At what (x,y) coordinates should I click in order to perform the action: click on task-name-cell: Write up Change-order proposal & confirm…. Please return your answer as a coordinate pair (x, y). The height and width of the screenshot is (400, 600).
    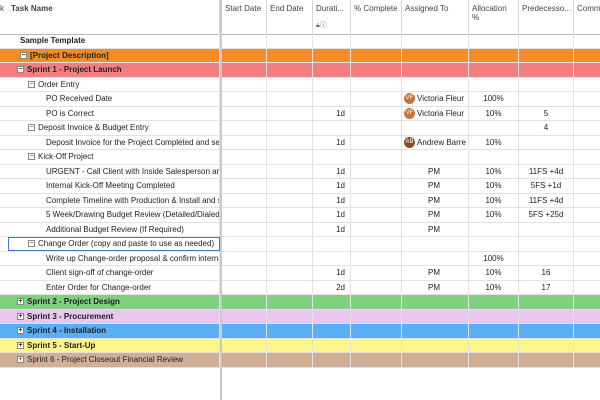
    Looking at the image, I should click on (114, 258).